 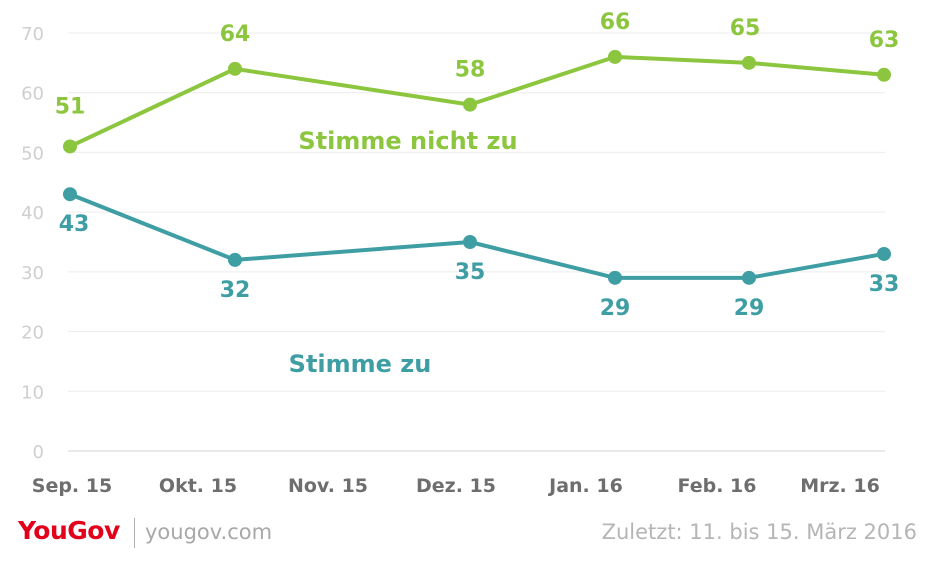 I want to click on x-tick-label: Jan. 16, so click(x=585, y=486).